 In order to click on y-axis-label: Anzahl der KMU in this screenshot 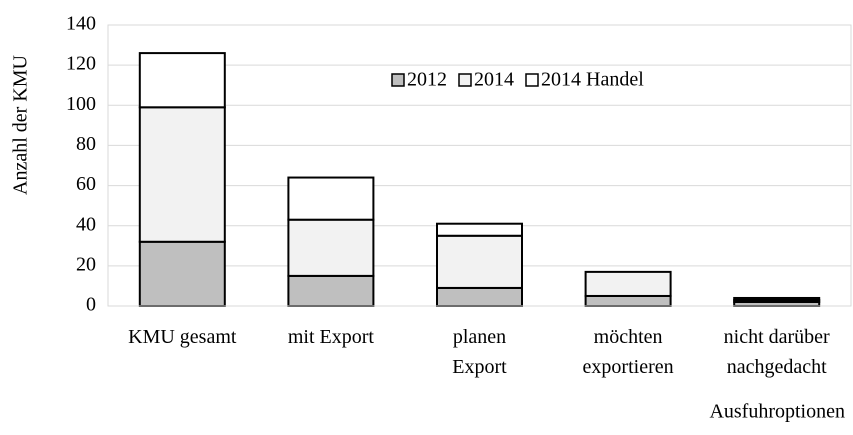, I will do `click(21, 124)`.